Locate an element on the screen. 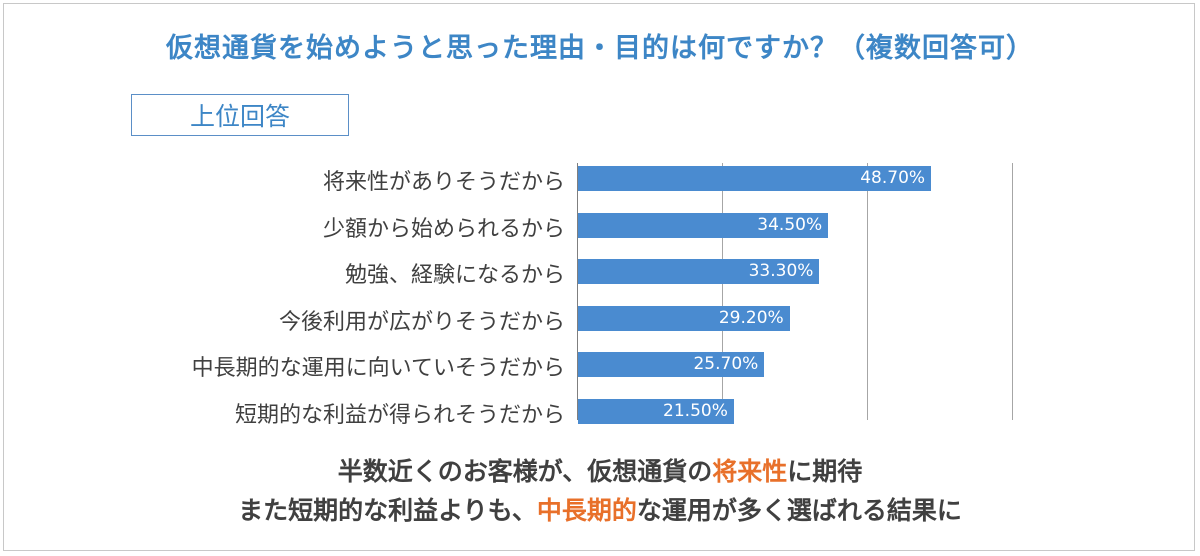 The width and height of the screenshot is (1200, 556). summary-line-1-text-b: に期待 is located at coordinates (825, 471).